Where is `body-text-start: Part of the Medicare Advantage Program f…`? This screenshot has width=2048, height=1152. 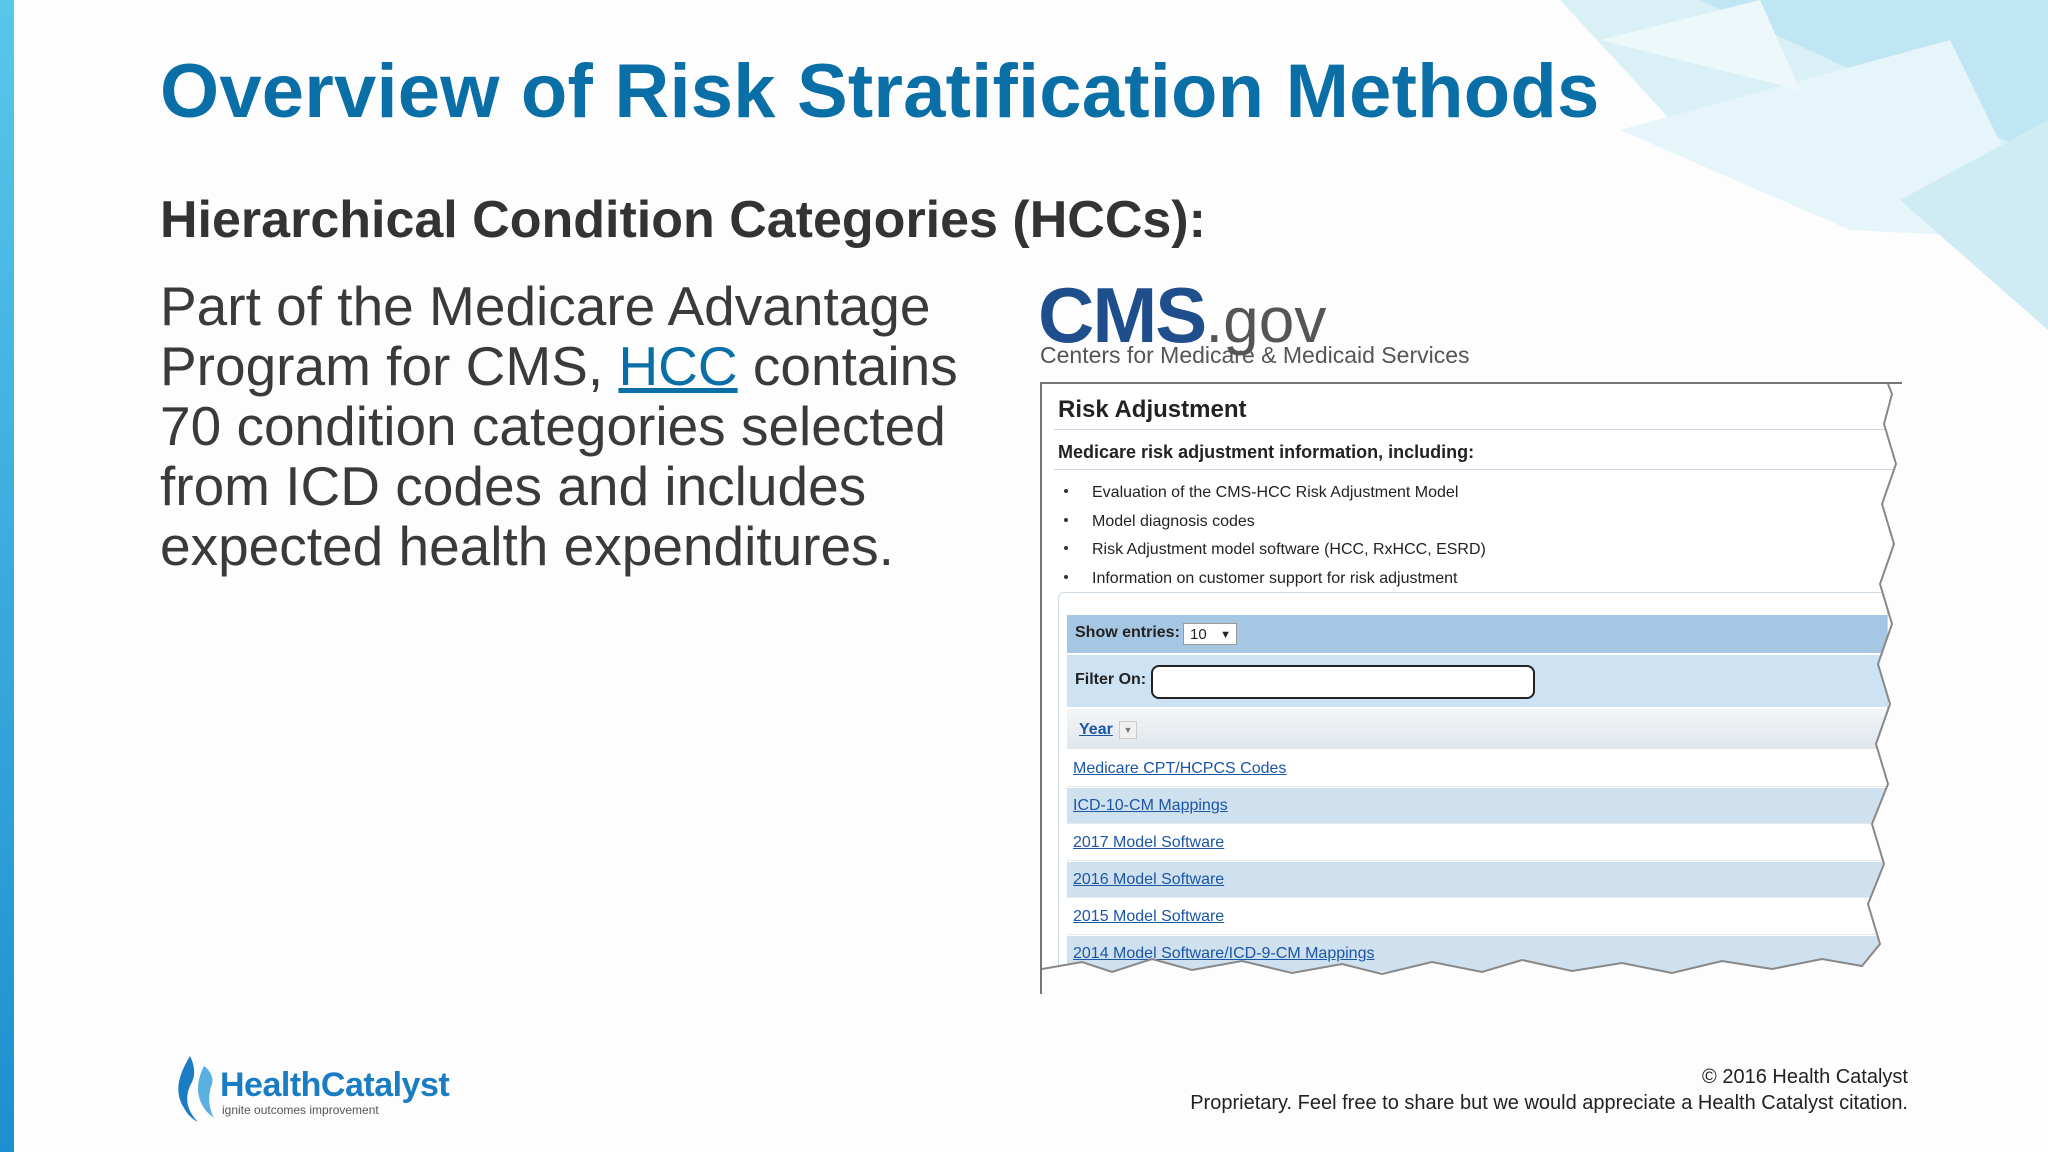 body-text-start: Part of the Medicare Advantage Program f… is located at coordinates (545, 336).